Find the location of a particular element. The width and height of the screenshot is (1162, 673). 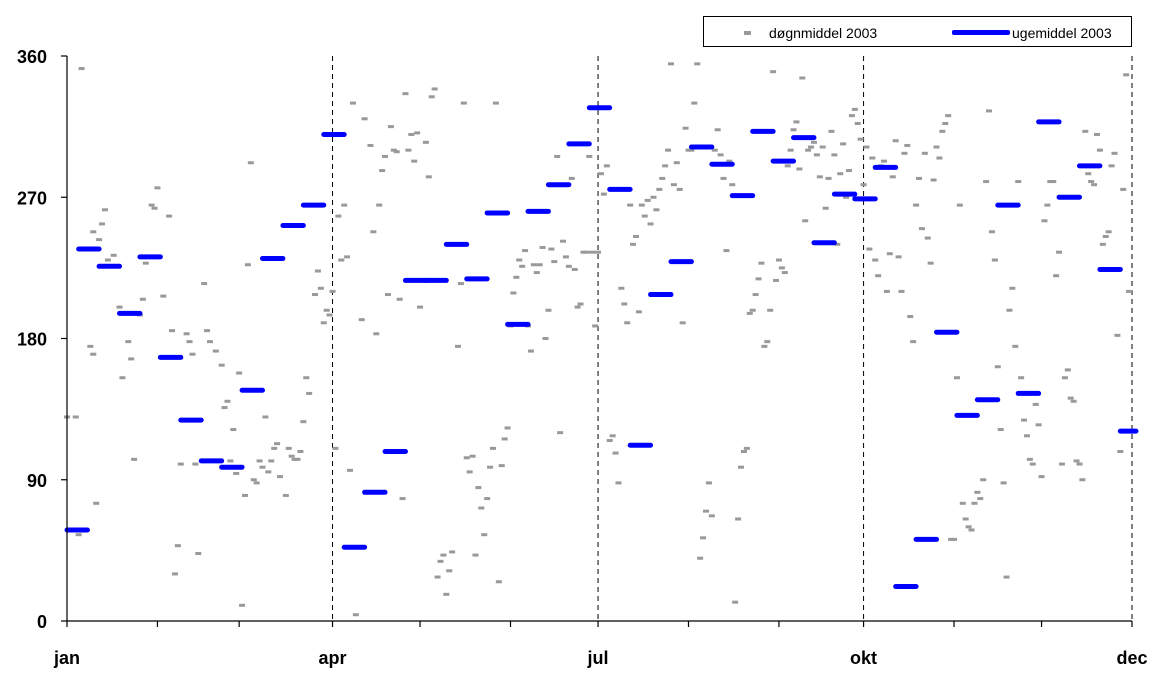

legend-item-daily: døgnmiddel 2003 is located at coordinates (810, 32).